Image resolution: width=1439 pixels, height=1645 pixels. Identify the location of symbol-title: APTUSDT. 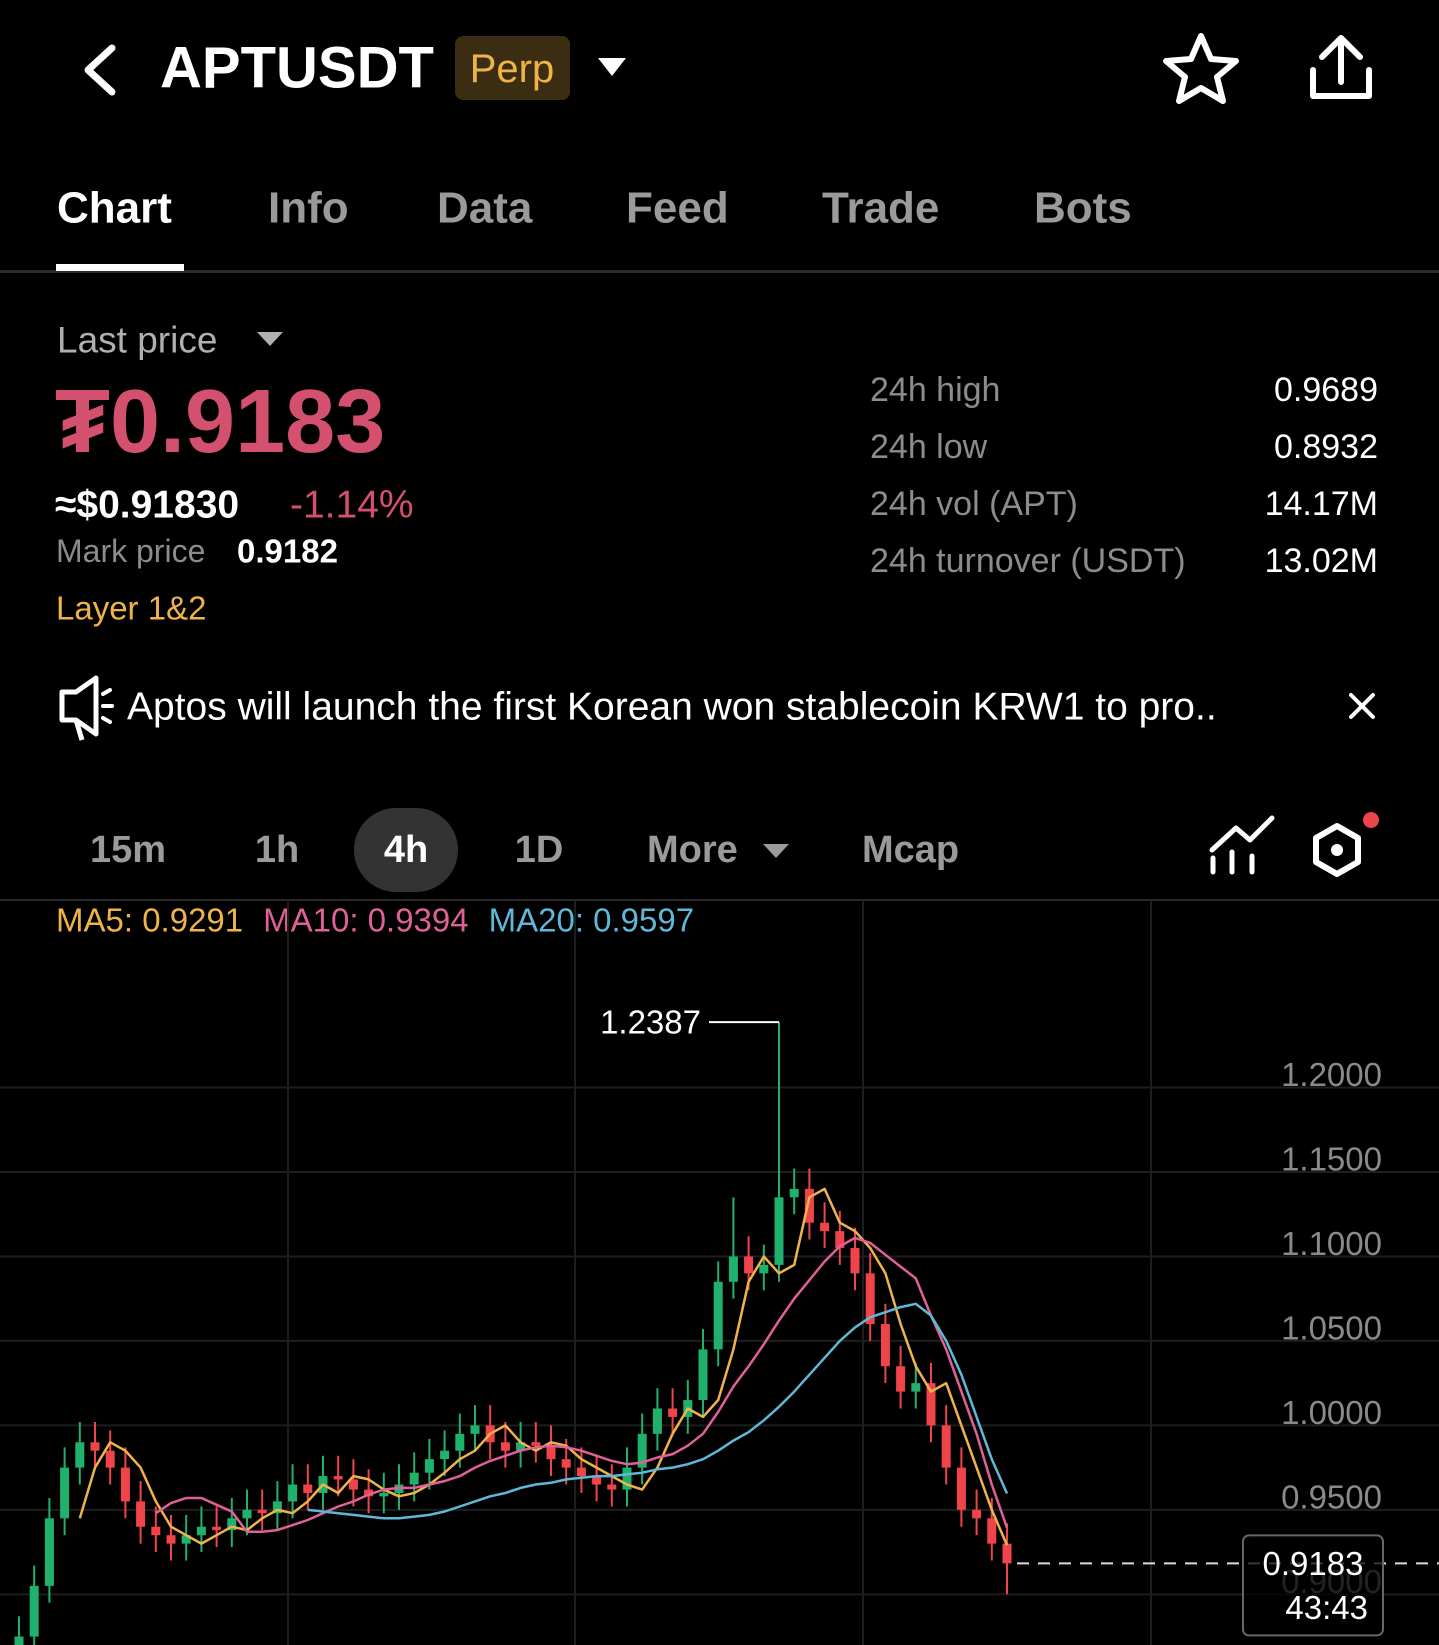
(297, 68).